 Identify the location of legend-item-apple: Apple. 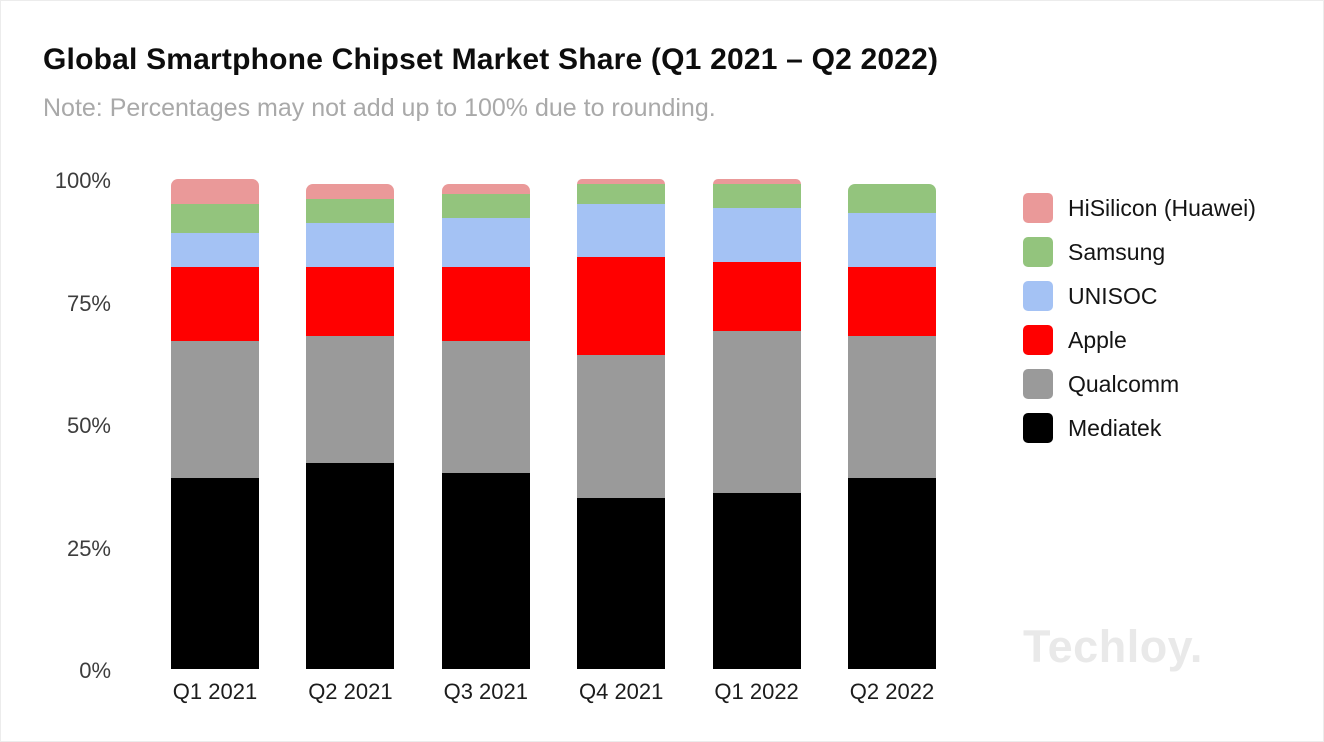
(1139, 340).